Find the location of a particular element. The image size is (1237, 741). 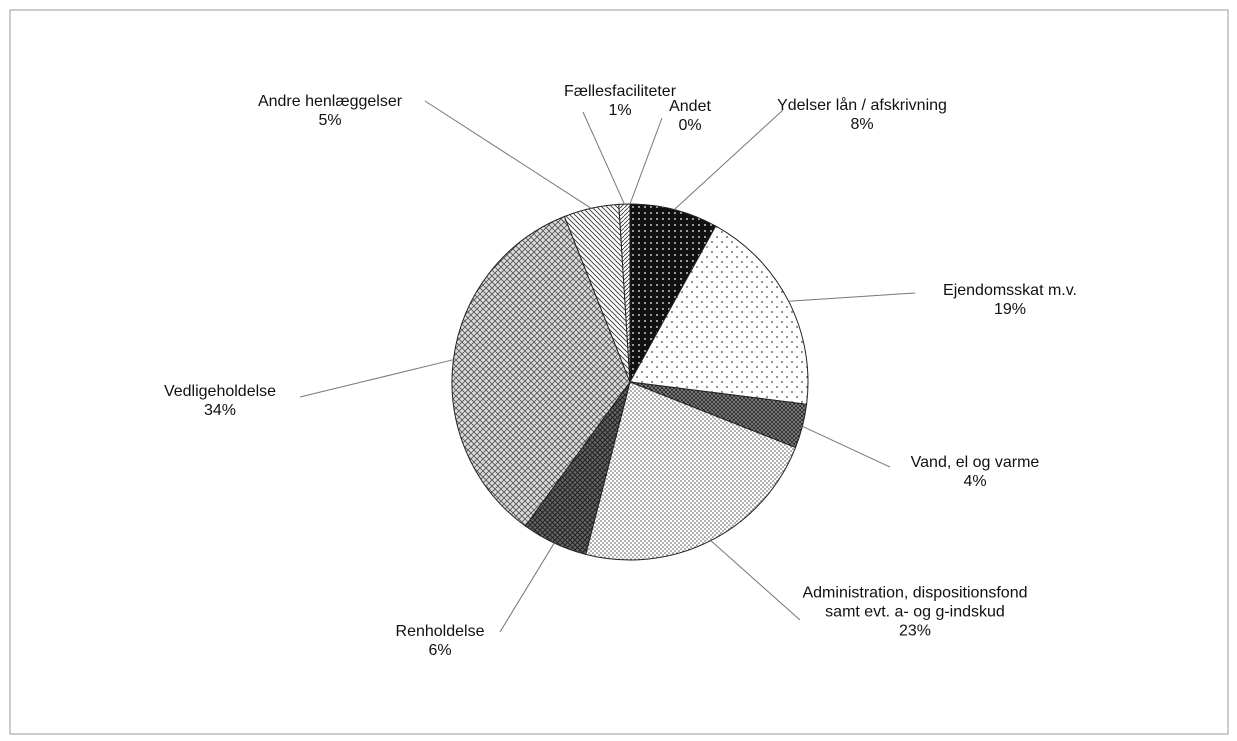

value-label: 5% is located at coordinates (330, 120).